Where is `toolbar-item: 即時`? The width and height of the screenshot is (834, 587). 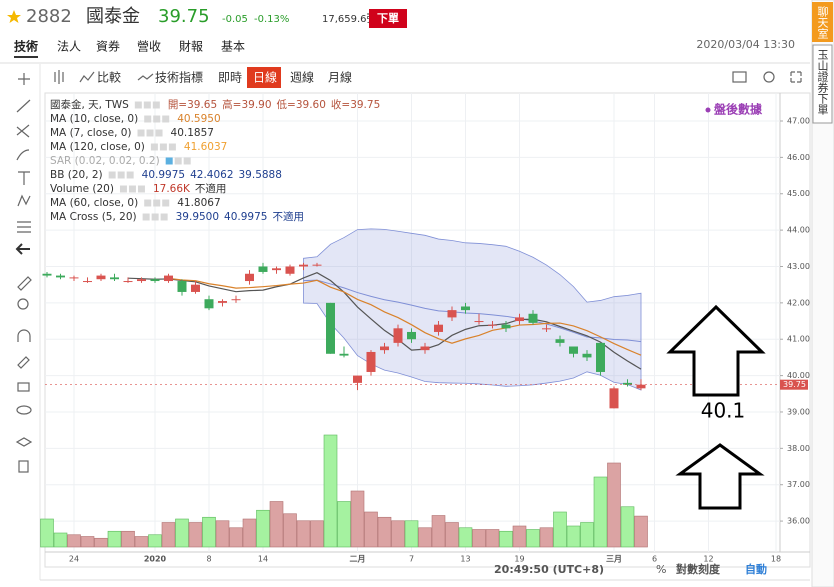
toolbar-item: 即時 is located at coordinates (230, 78).